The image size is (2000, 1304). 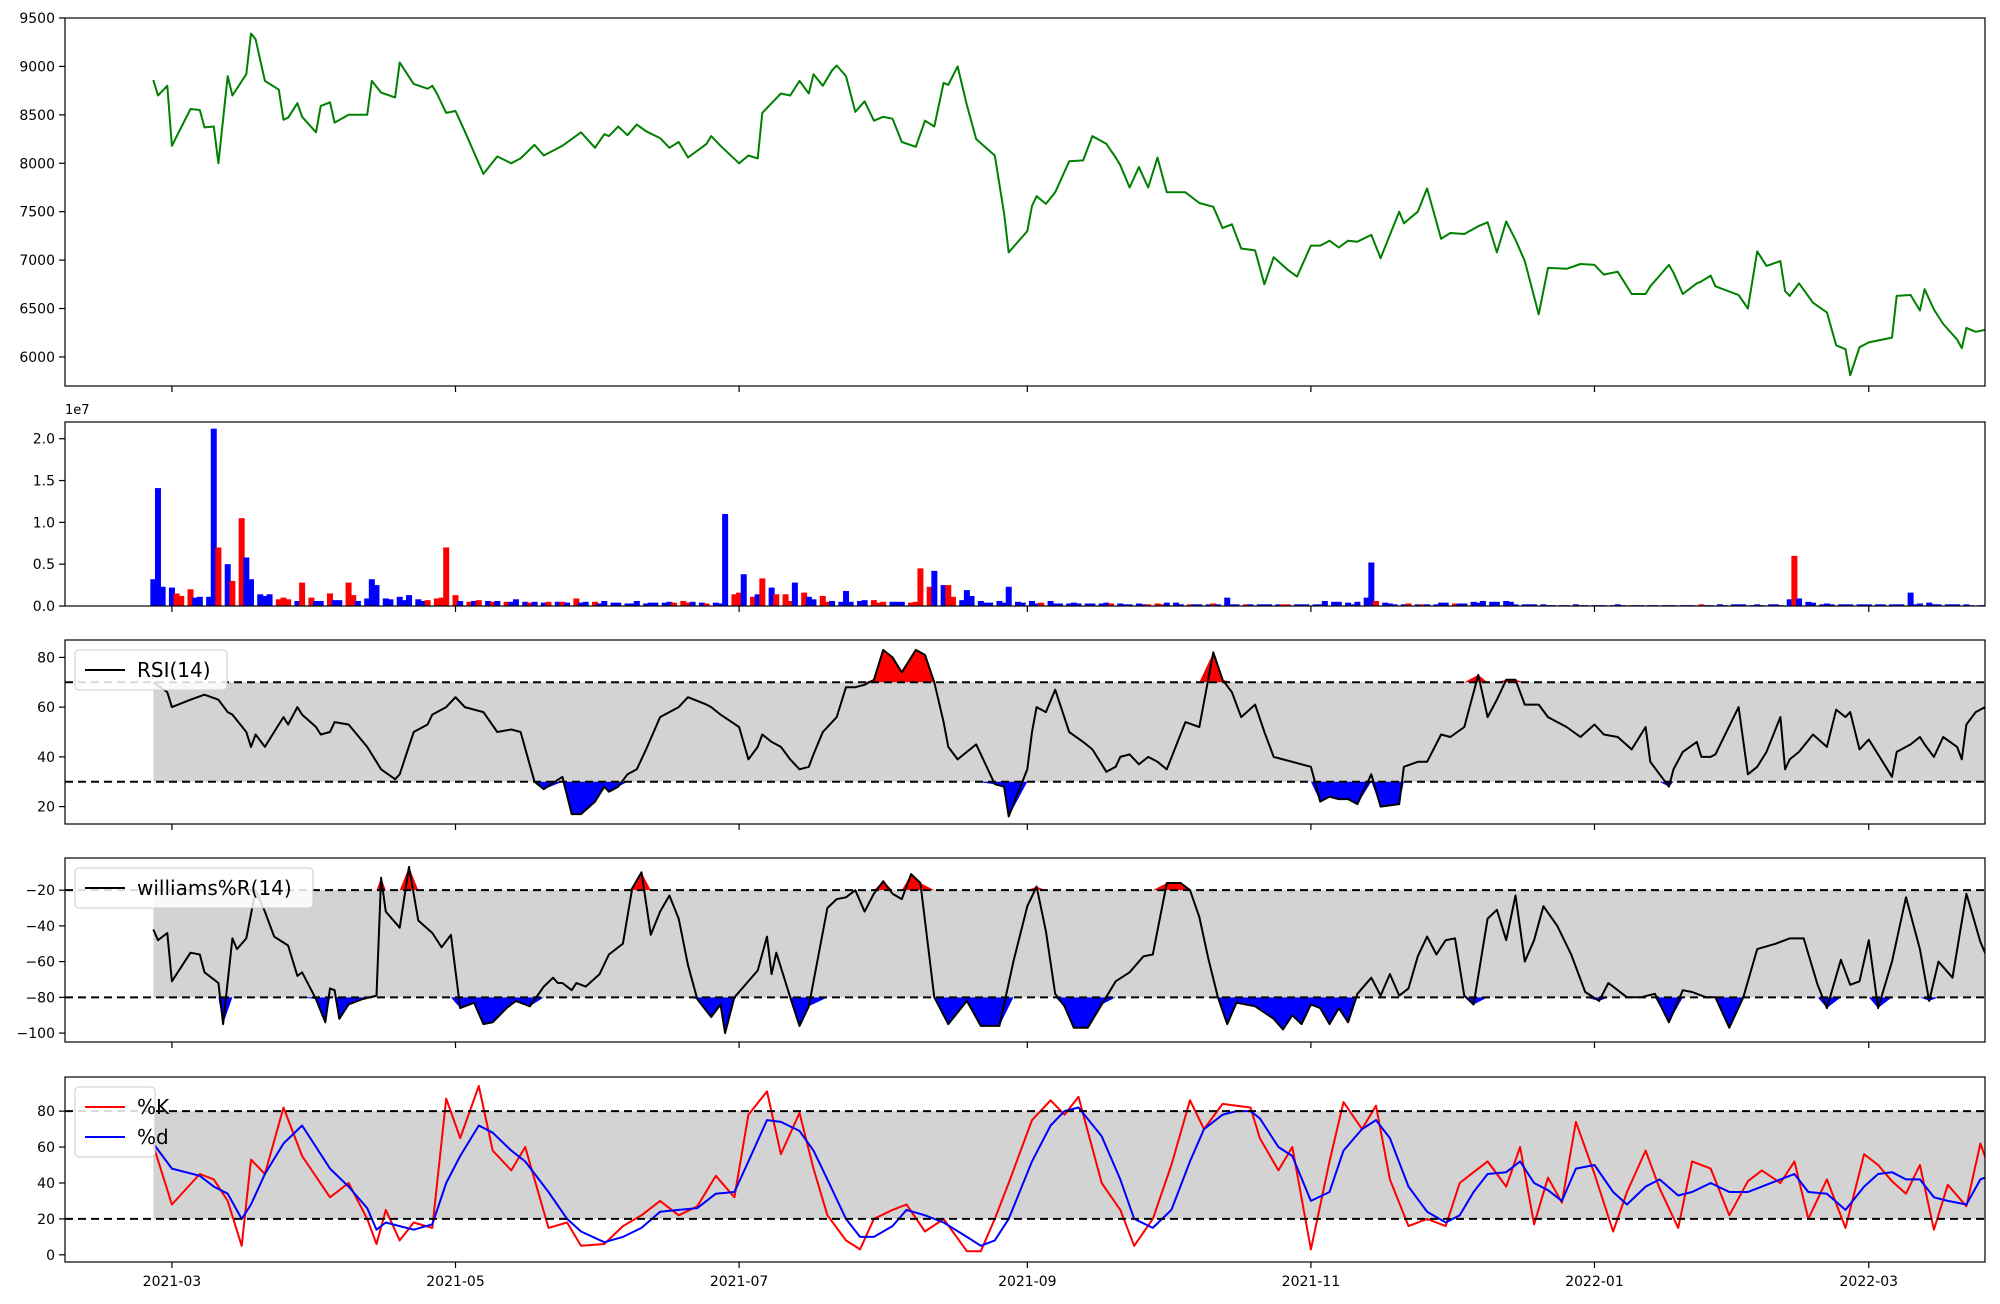 What do you see at coordinates (37, 310) in the screenshot?
I see `y-tick-label: 6500` at bounding box center [37, 310].